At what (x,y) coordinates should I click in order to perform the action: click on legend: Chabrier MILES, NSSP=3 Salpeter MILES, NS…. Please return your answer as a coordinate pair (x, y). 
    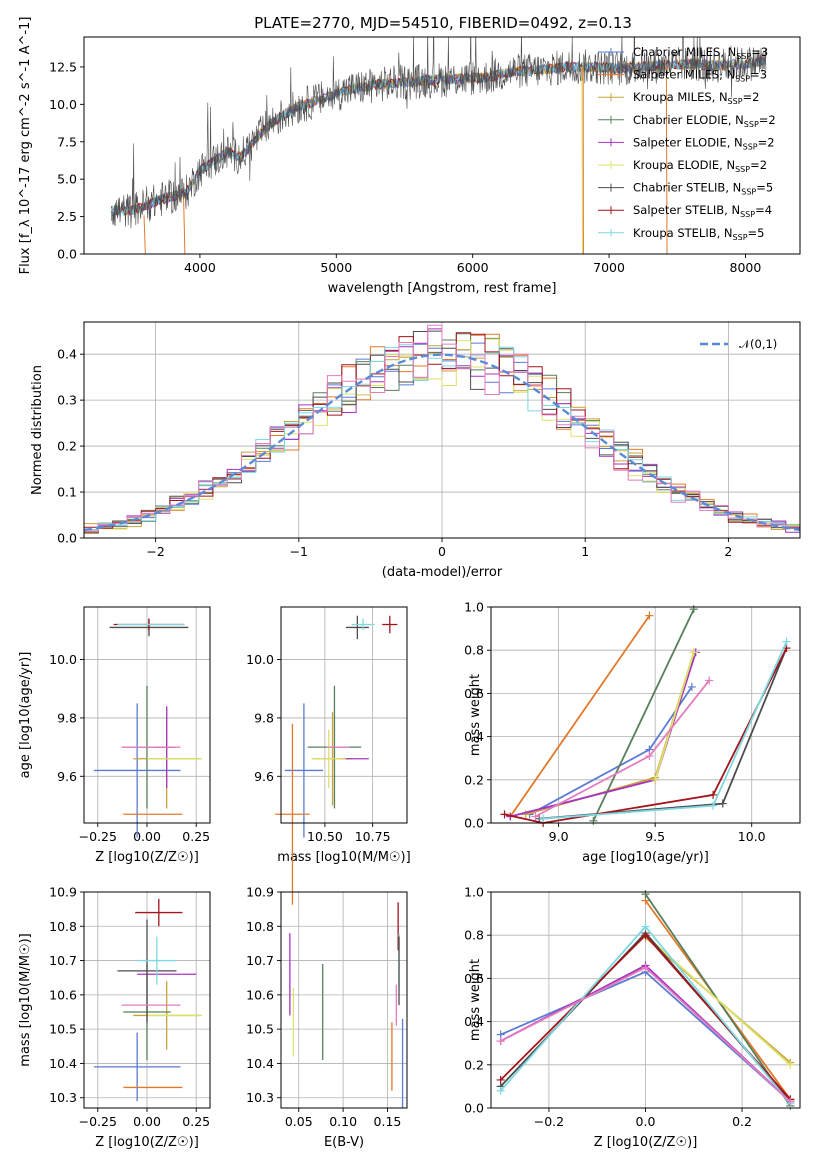
    Looking at the image, I should click on (687, 143).